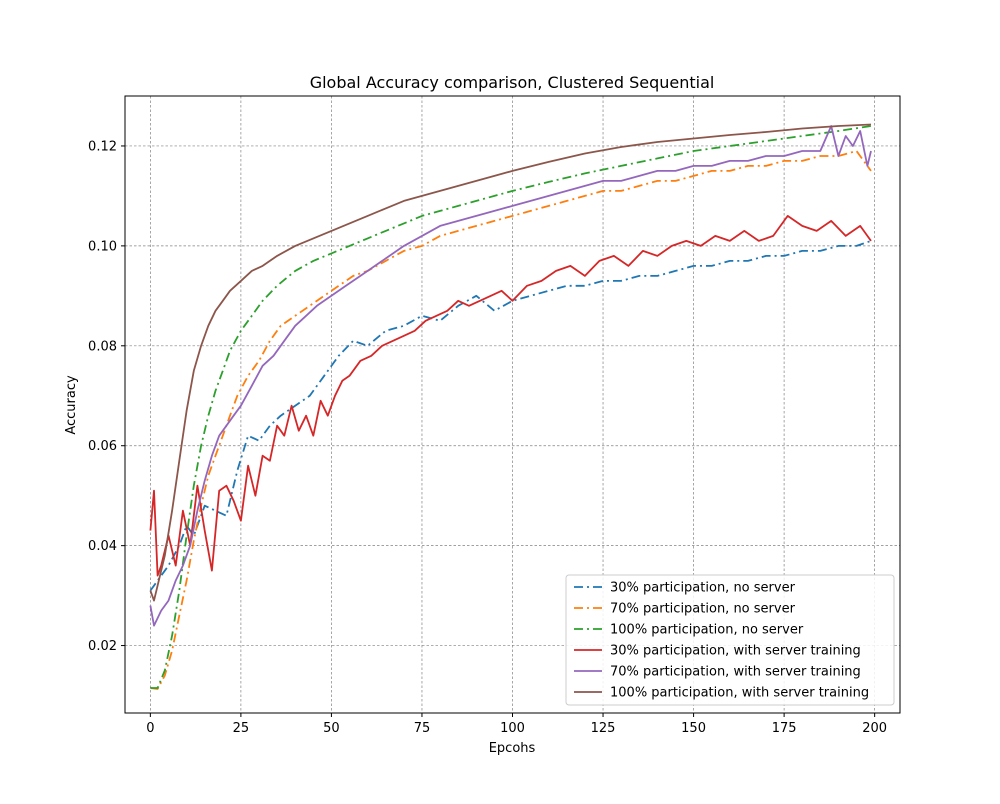 This screenshot has width=1000, height=804. Describe the element at coordinates (241, 728) in the screenshot. I see `x-tick-label: 25` at that location.